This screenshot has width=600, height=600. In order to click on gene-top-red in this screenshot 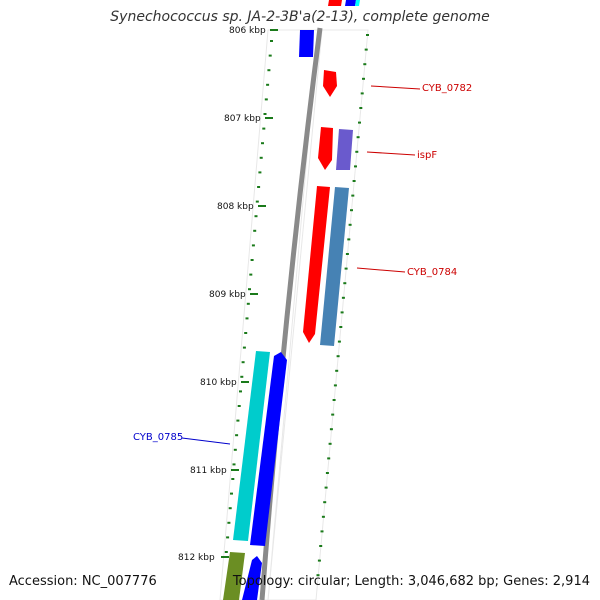, I will do `click(335, 3)`.